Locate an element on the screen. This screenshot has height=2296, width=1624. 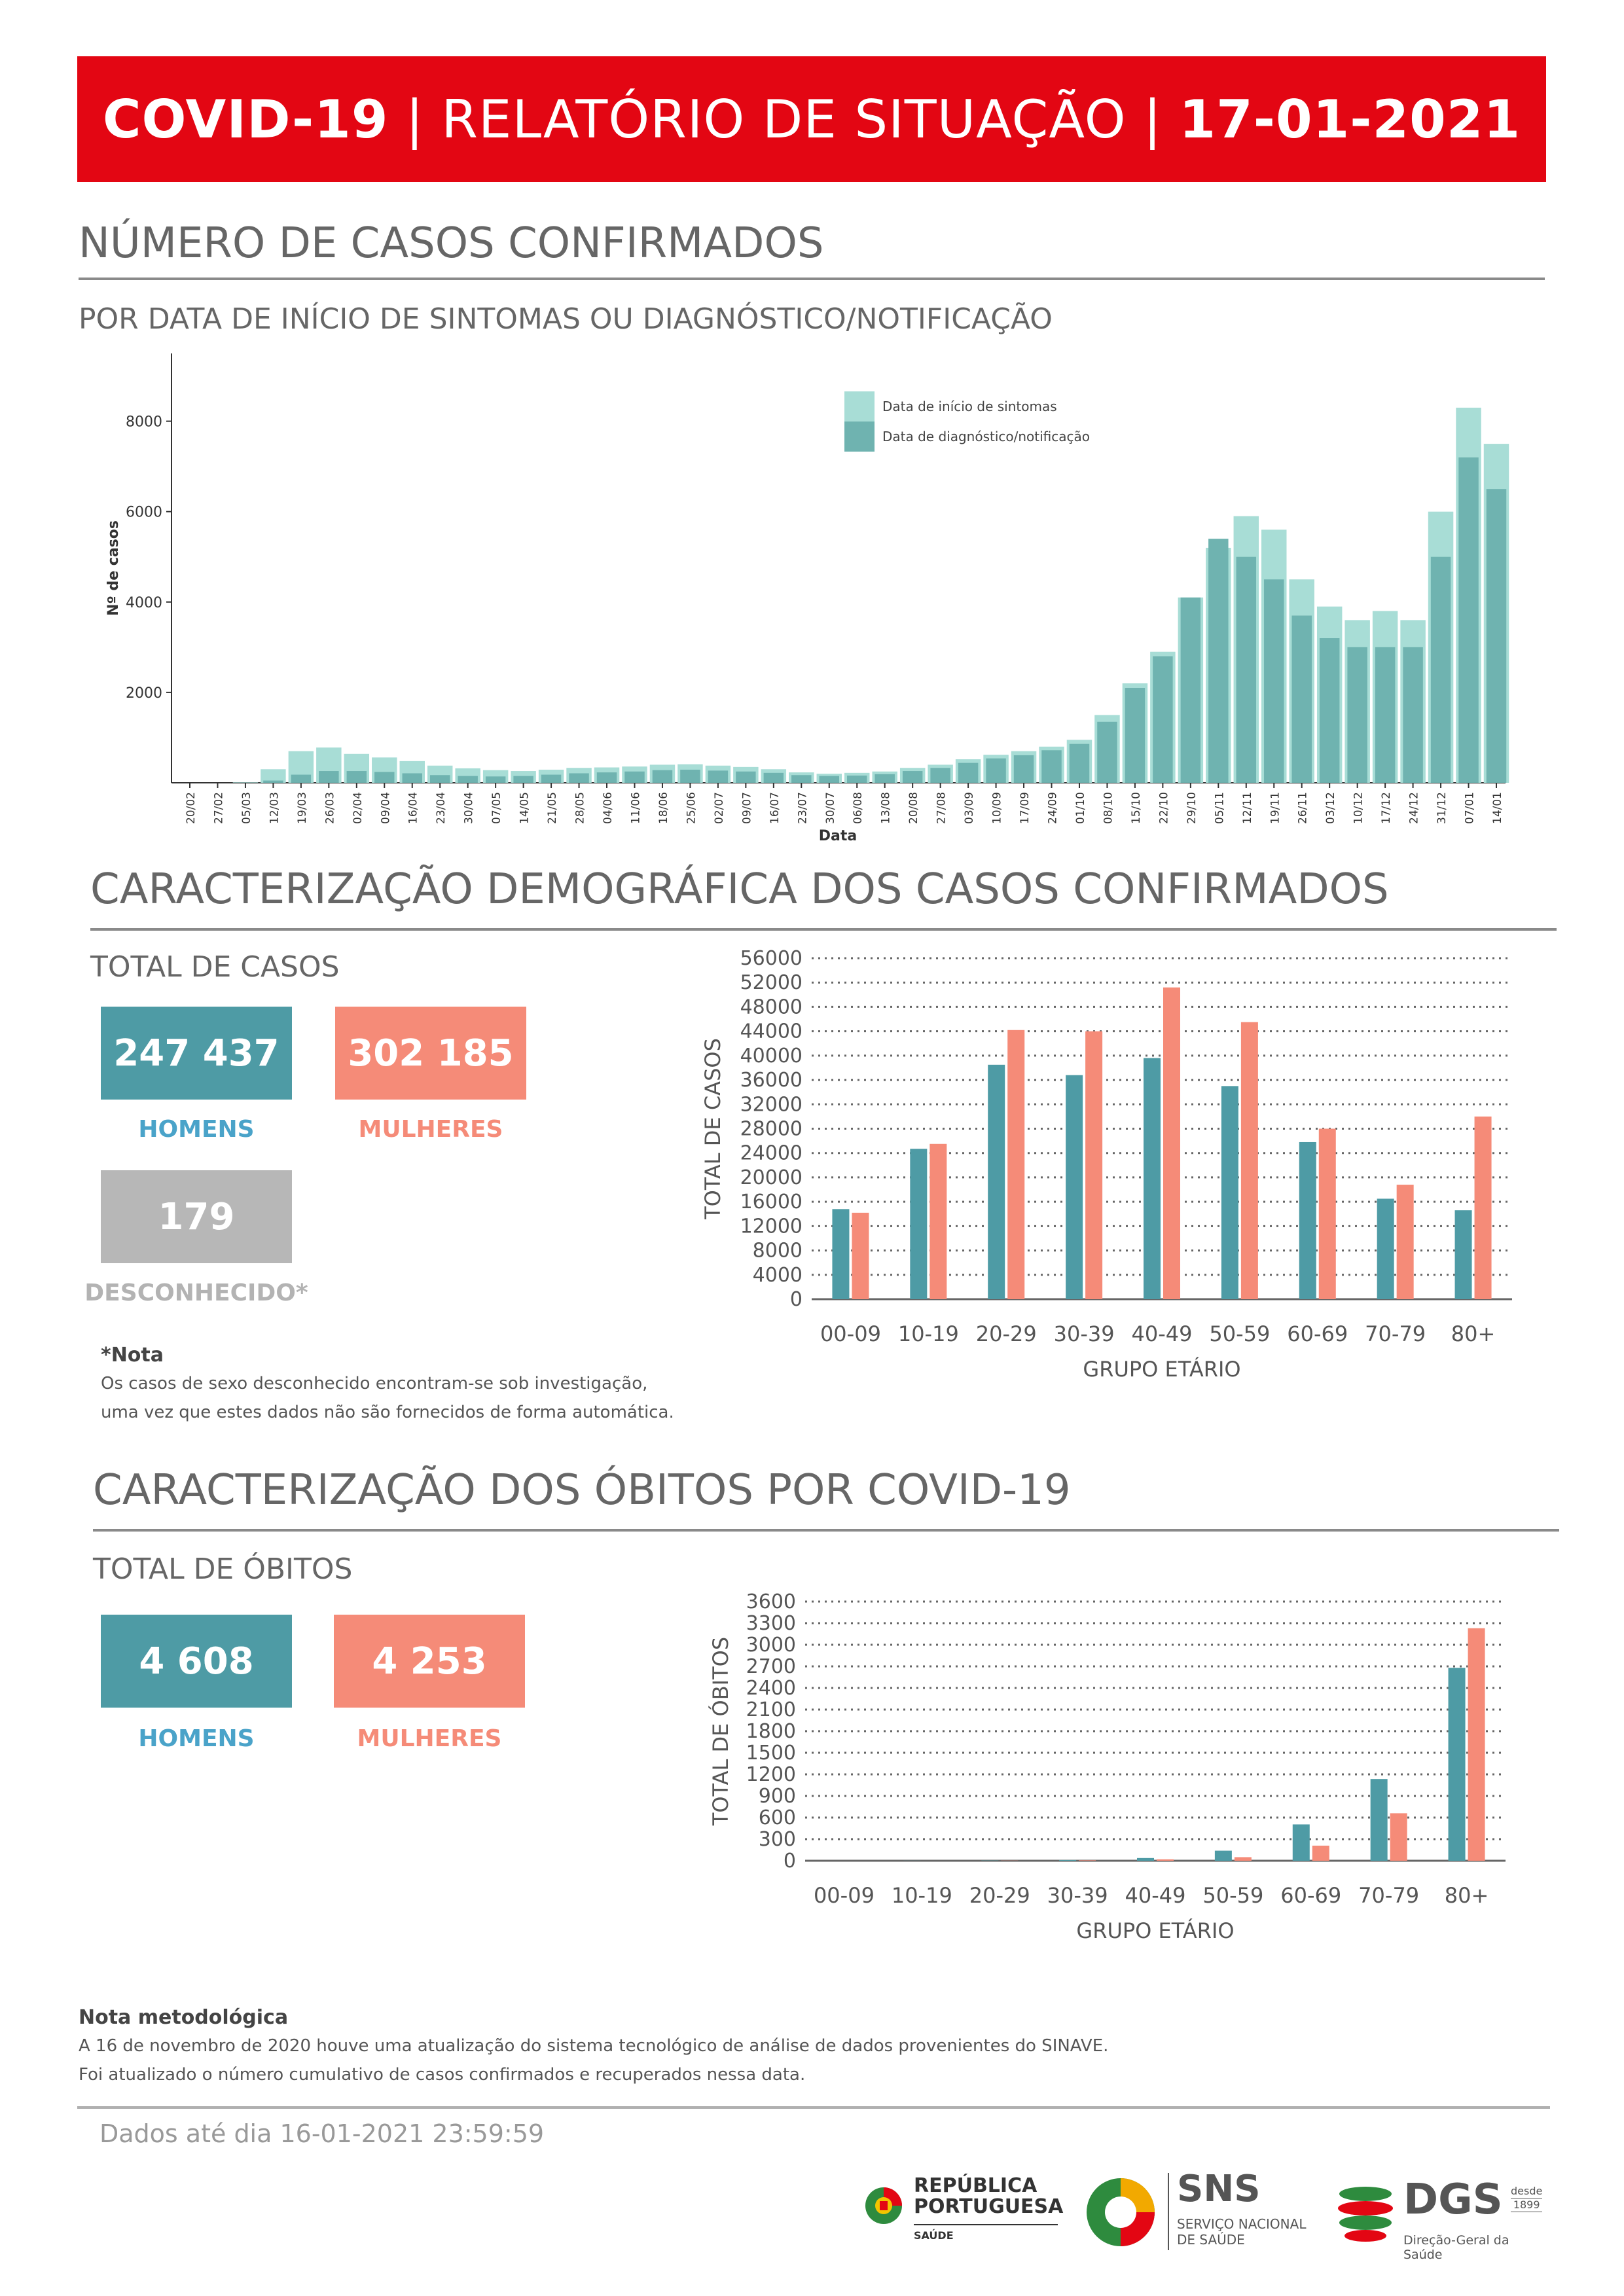
epi-x-tick-label: 21/05 is located at coordinates (552, 808).